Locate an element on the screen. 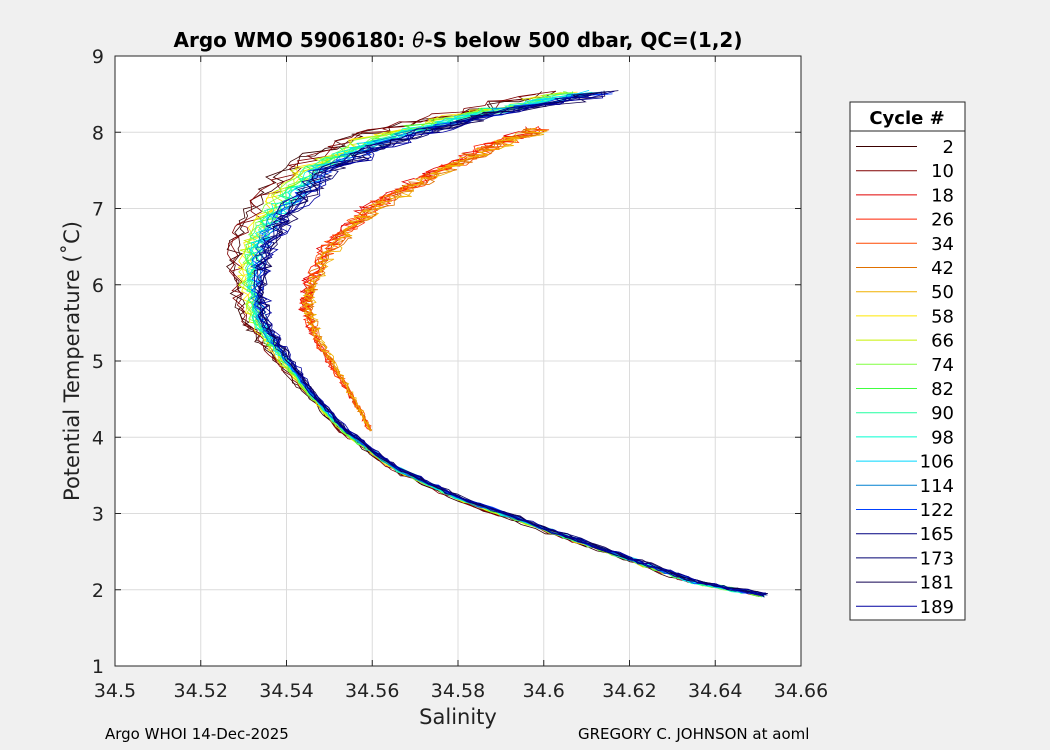  legend-label: 106 is located at coordinates (937, 462).